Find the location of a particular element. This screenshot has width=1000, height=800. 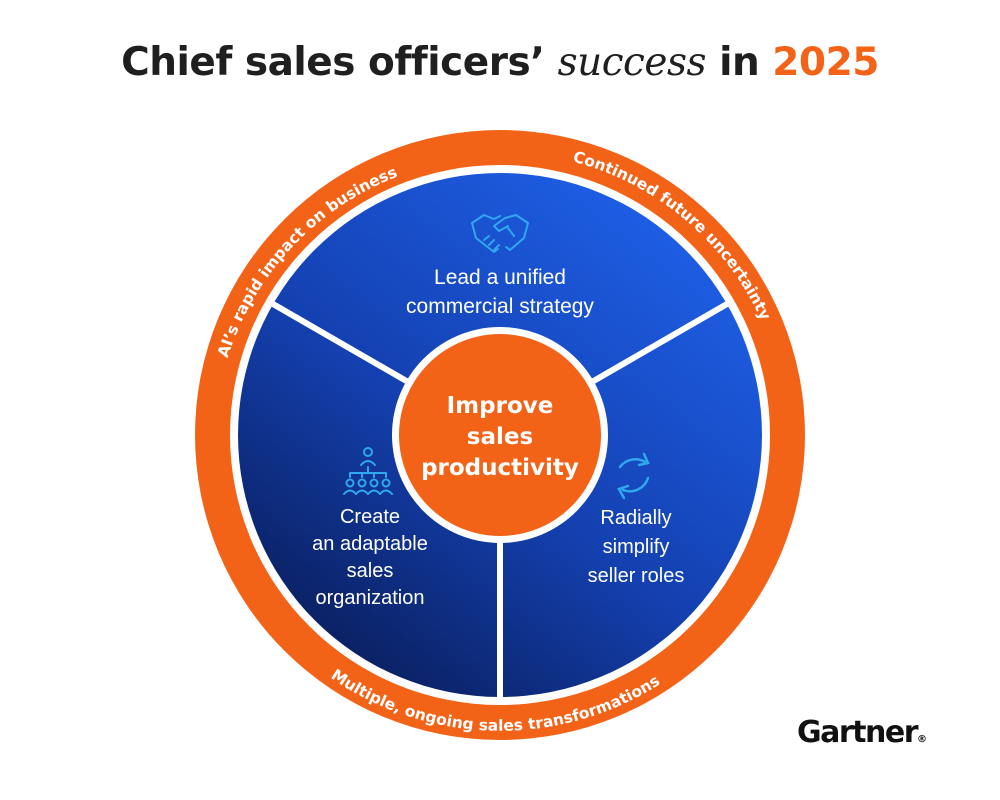

segment-left-line-2: an adaptable is located at coordinates (370, 544).